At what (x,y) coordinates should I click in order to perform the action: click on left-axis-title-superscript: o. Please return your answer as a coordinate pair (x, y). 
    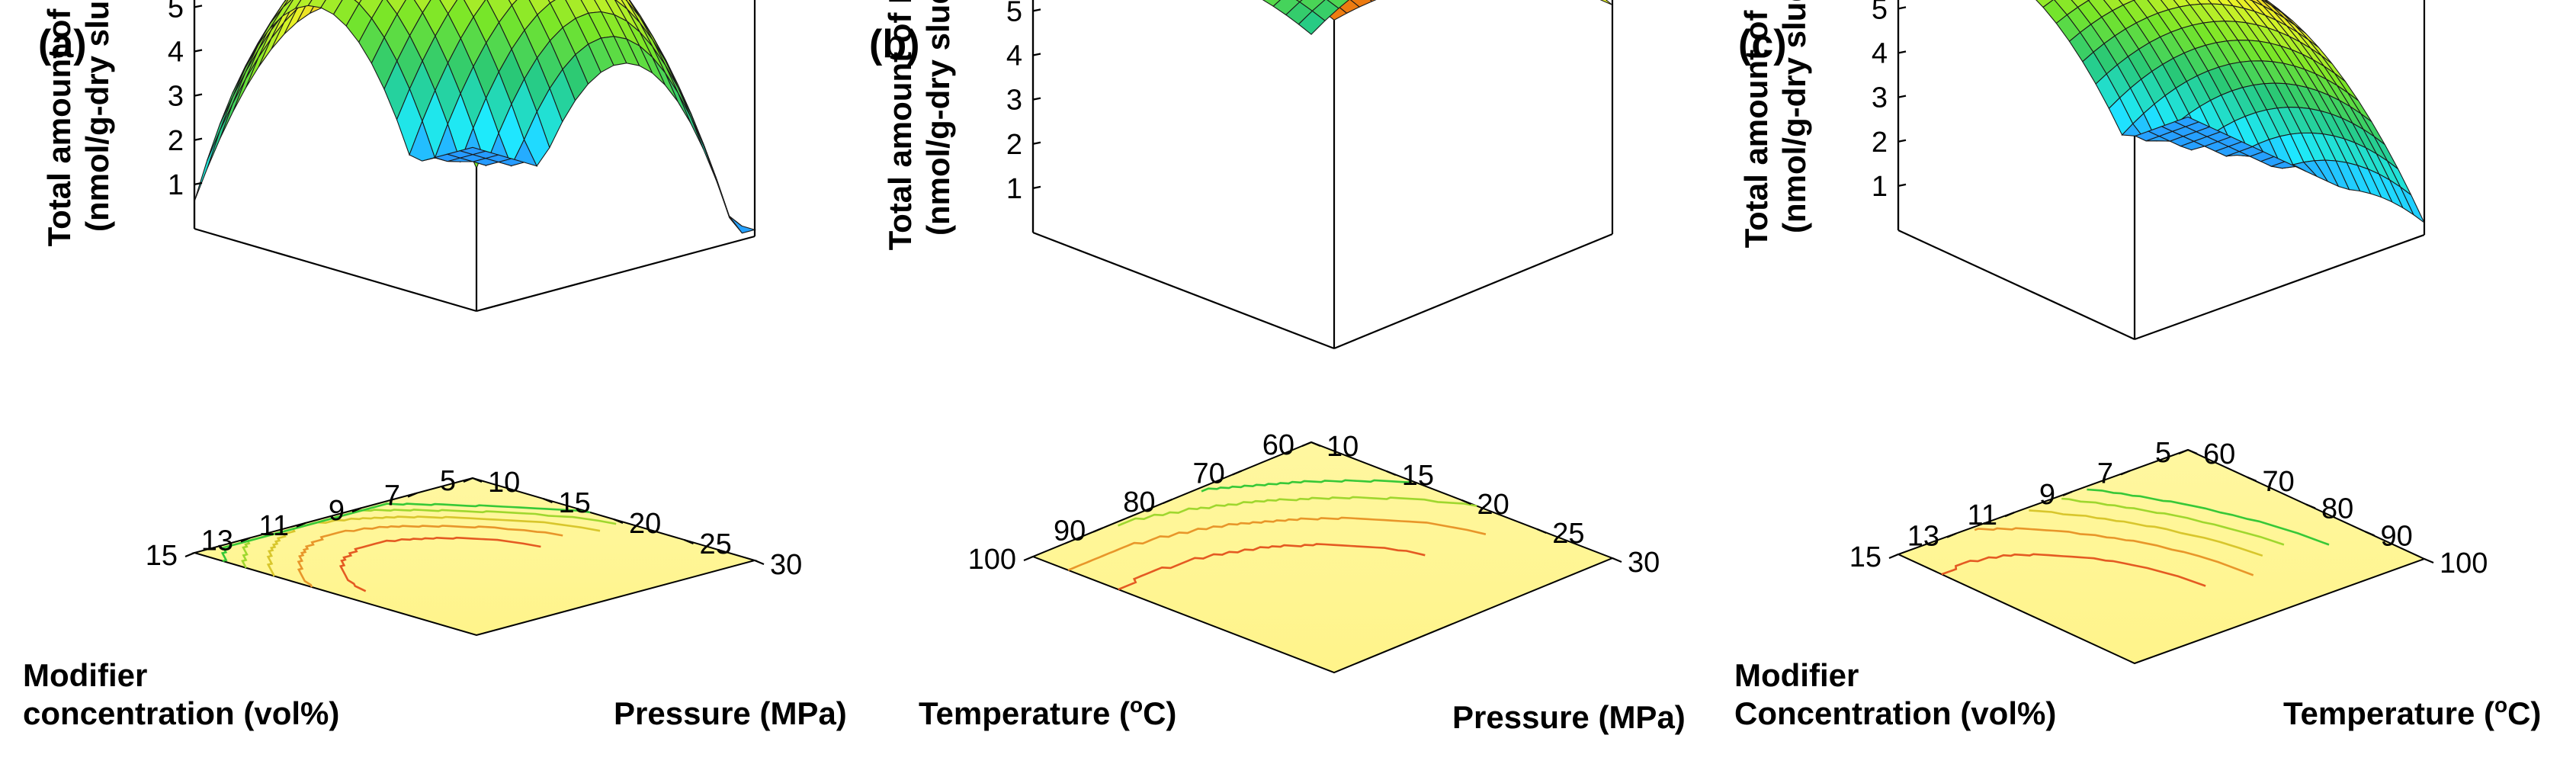
    Looking at the image, I should click on (1136, 705).